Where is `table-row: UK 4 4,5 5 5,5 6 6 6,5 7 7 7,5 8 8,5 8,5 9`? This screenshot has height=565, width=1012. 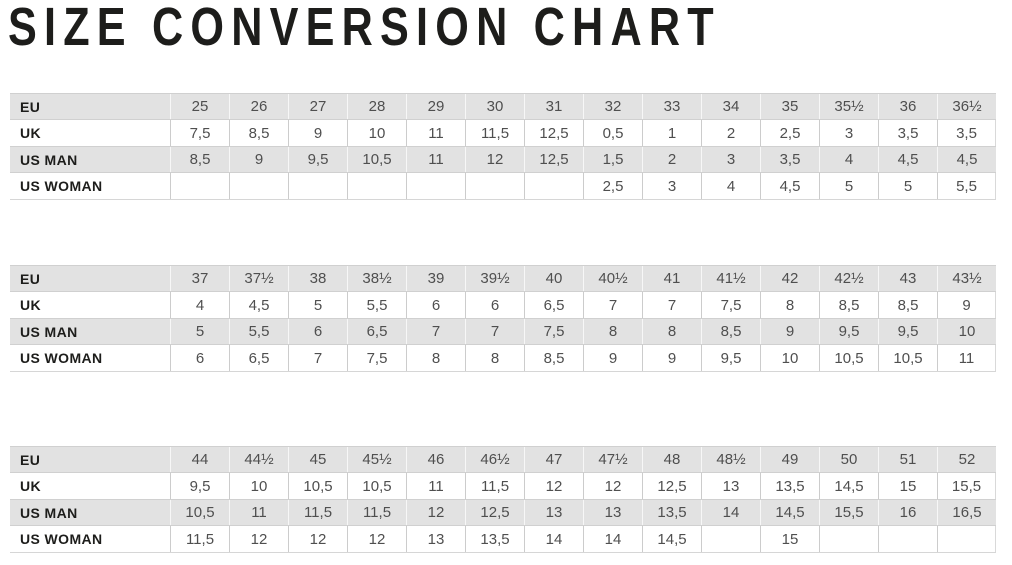 table-row: UK 4 4,5 5 5,5 6 6 6,5 7 7 7,5 8 8,5 8,5 9 is located at coordinates (503, 305).